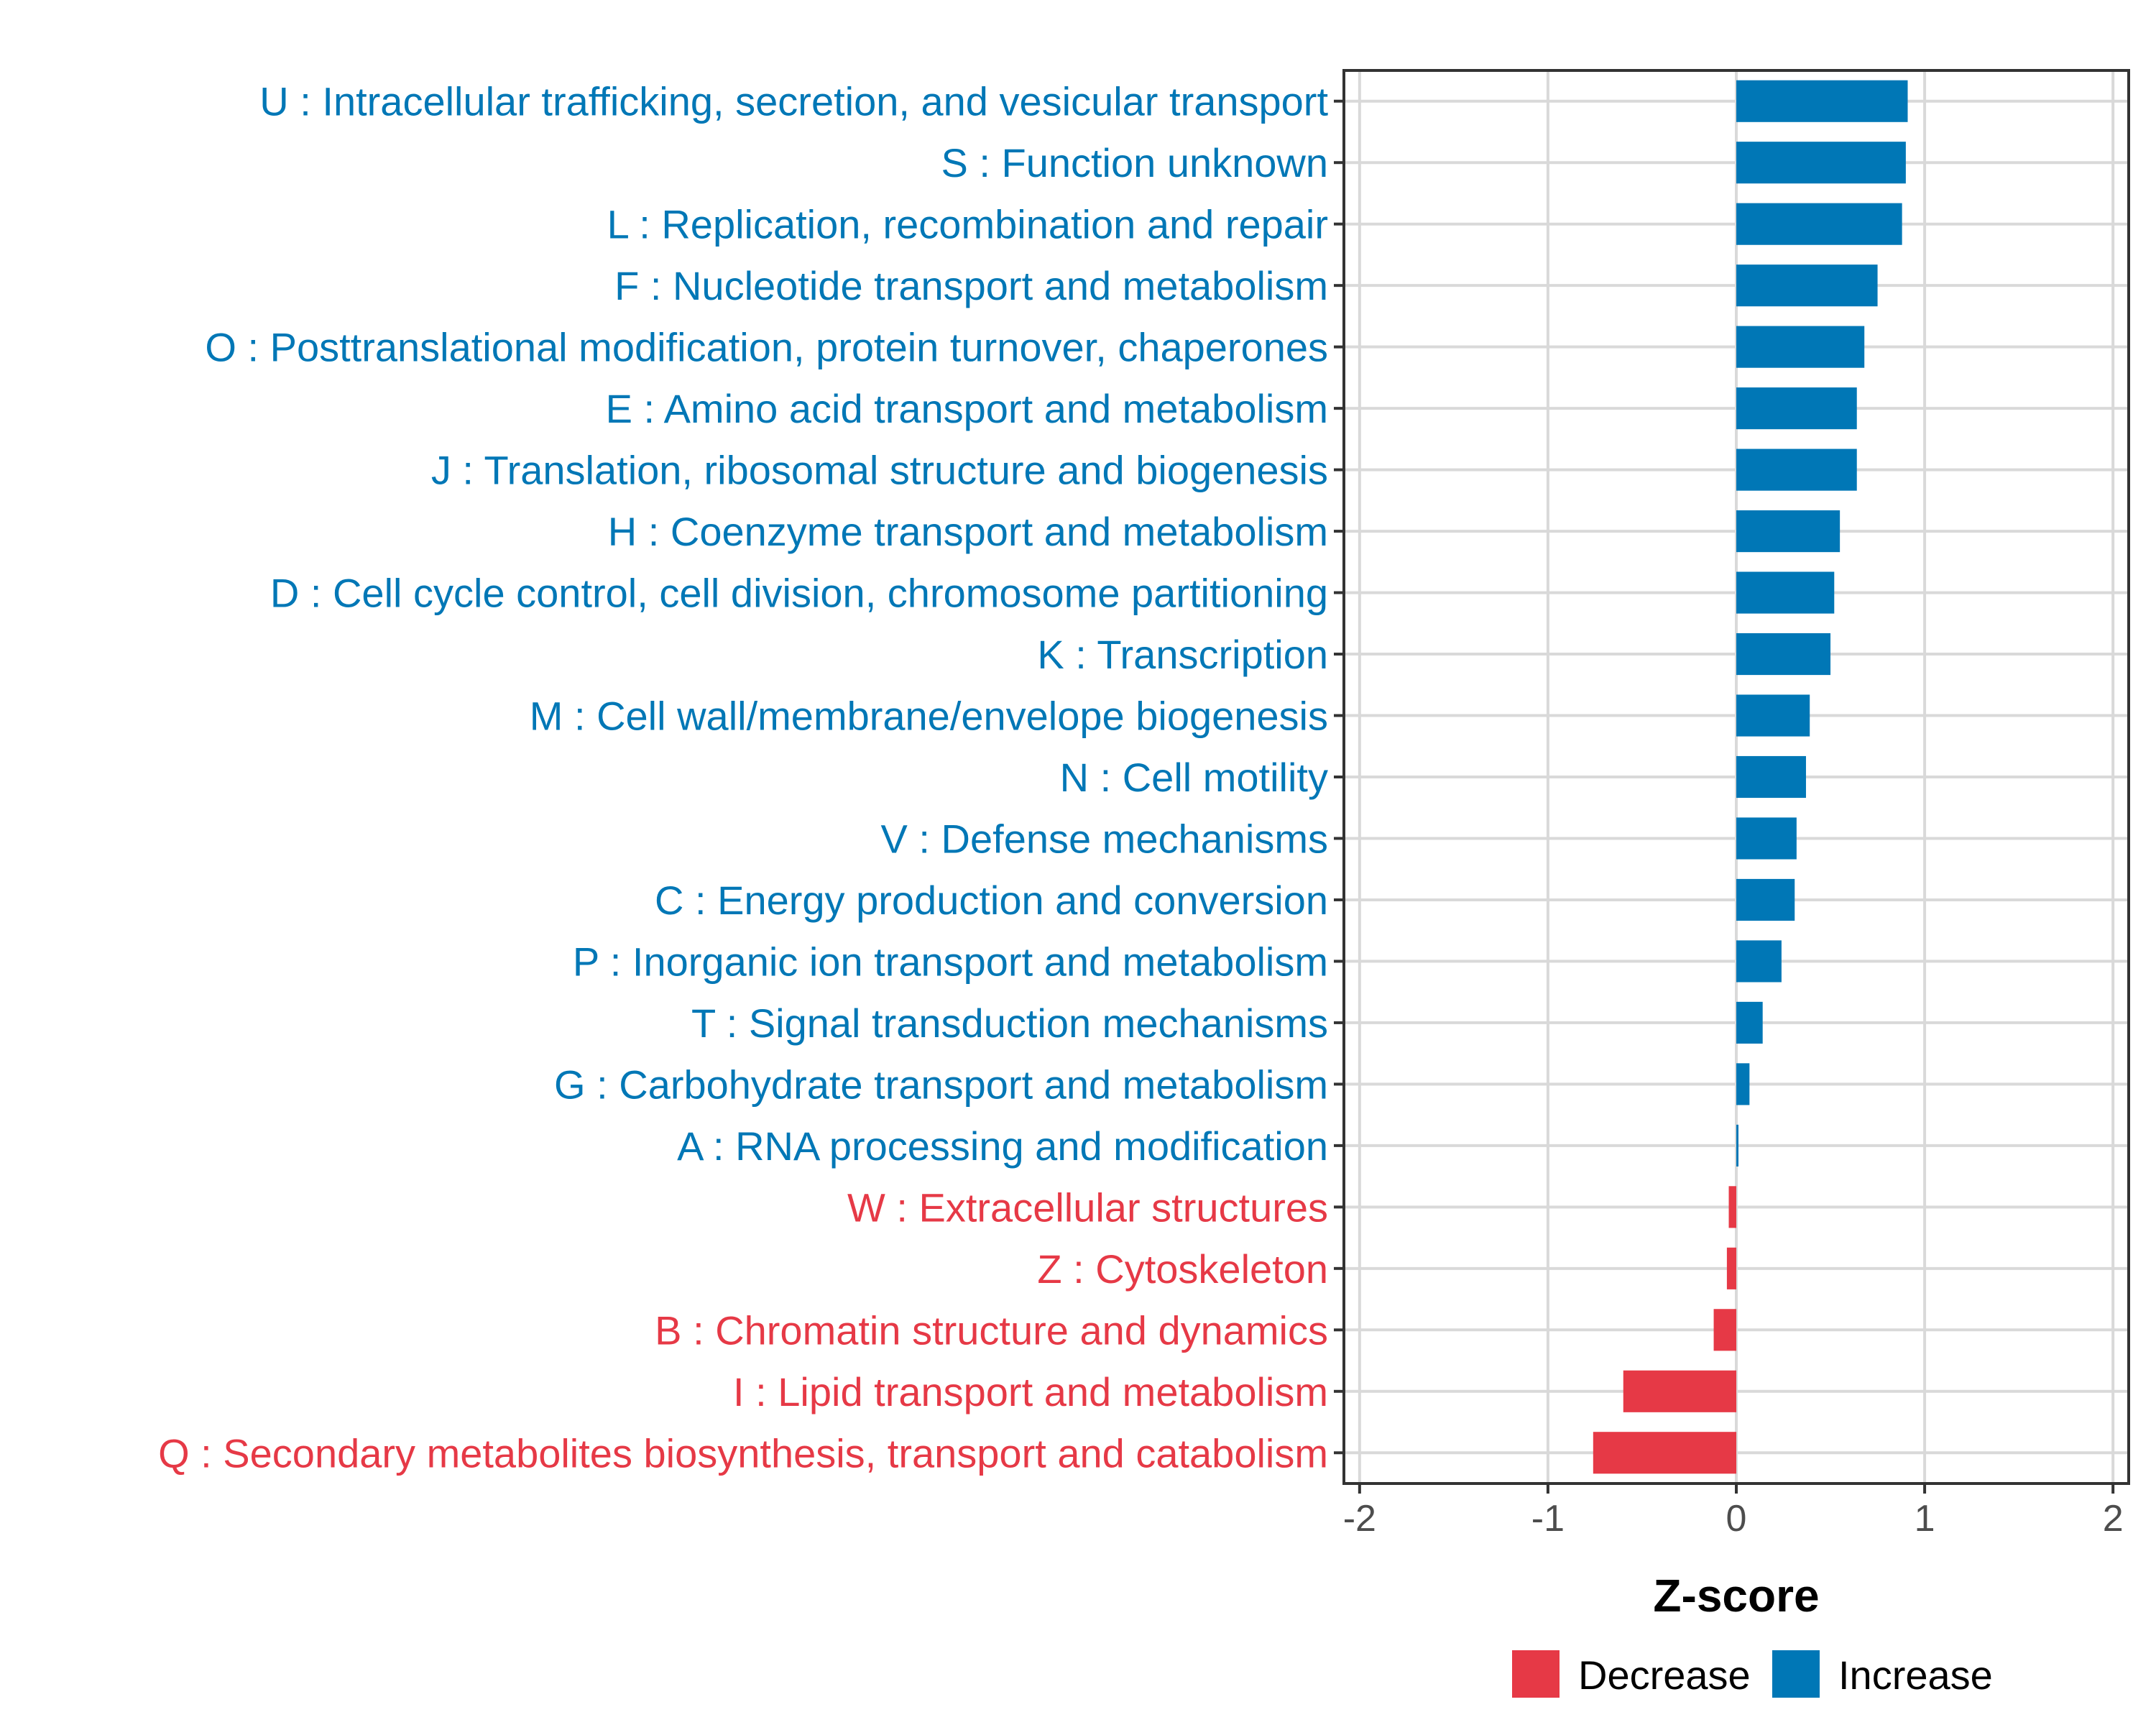  What do you see at coordinates (1003, 1146) in the screenshot?
I see `category-label: A : RNA processing and modification` at bounding box center [1003, 1146].